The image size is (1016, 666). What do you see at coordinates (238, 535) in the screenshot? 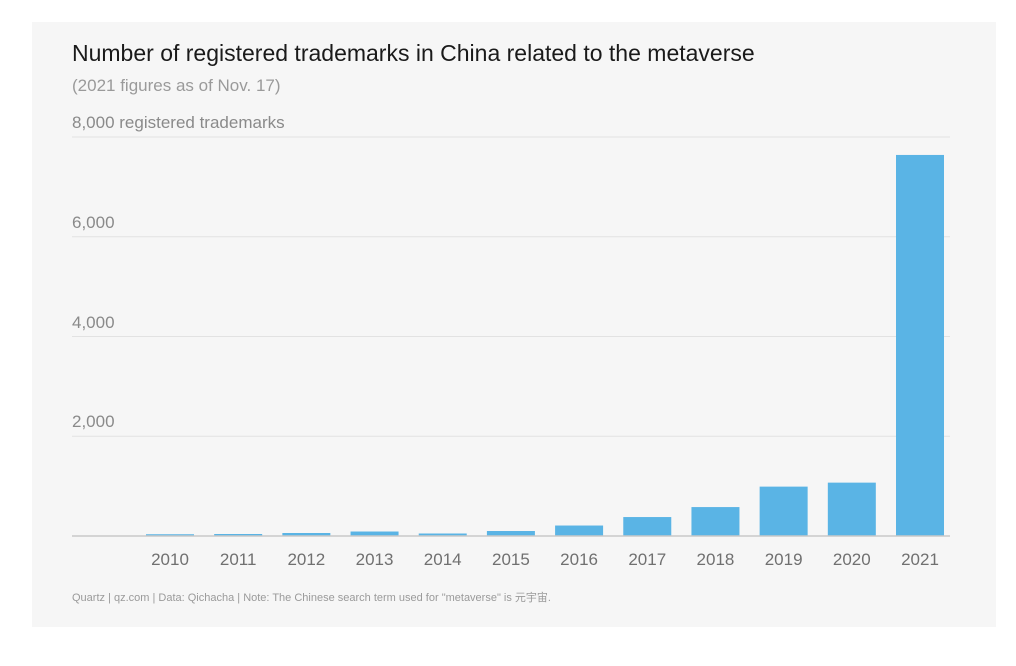
I see `bar-2011` at bounding box center [238, 535].